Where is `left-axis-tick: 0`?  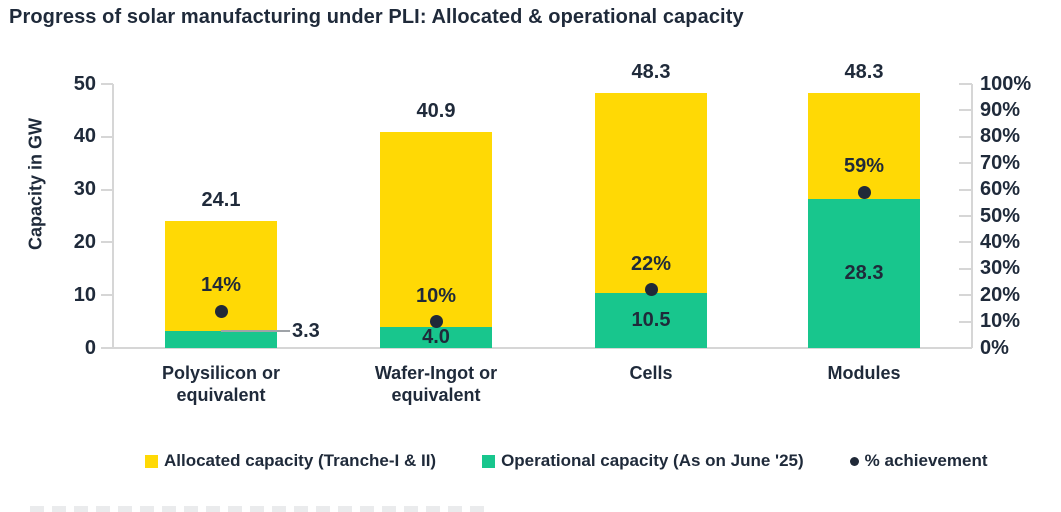
left-axis-tick: 0 is located at coordinates (85, 348).